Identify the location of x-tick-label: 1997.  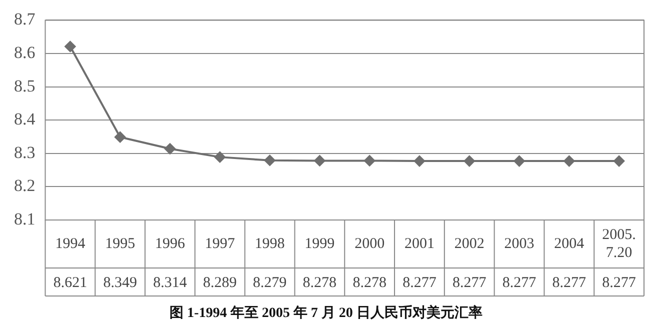
(220, 244).